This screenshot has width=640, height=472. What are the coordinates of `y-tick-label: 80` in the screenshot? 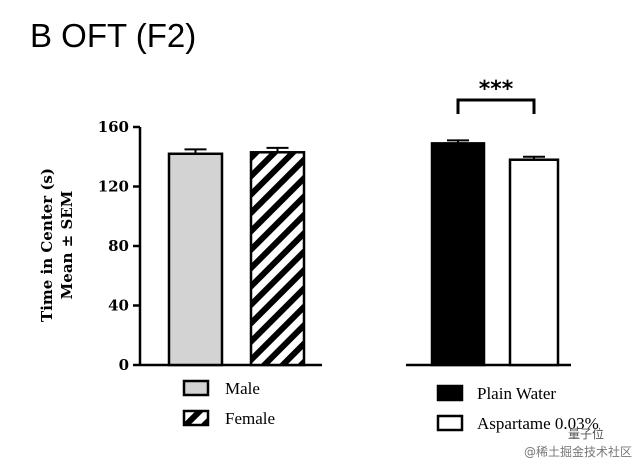 It's located at (118, 246).